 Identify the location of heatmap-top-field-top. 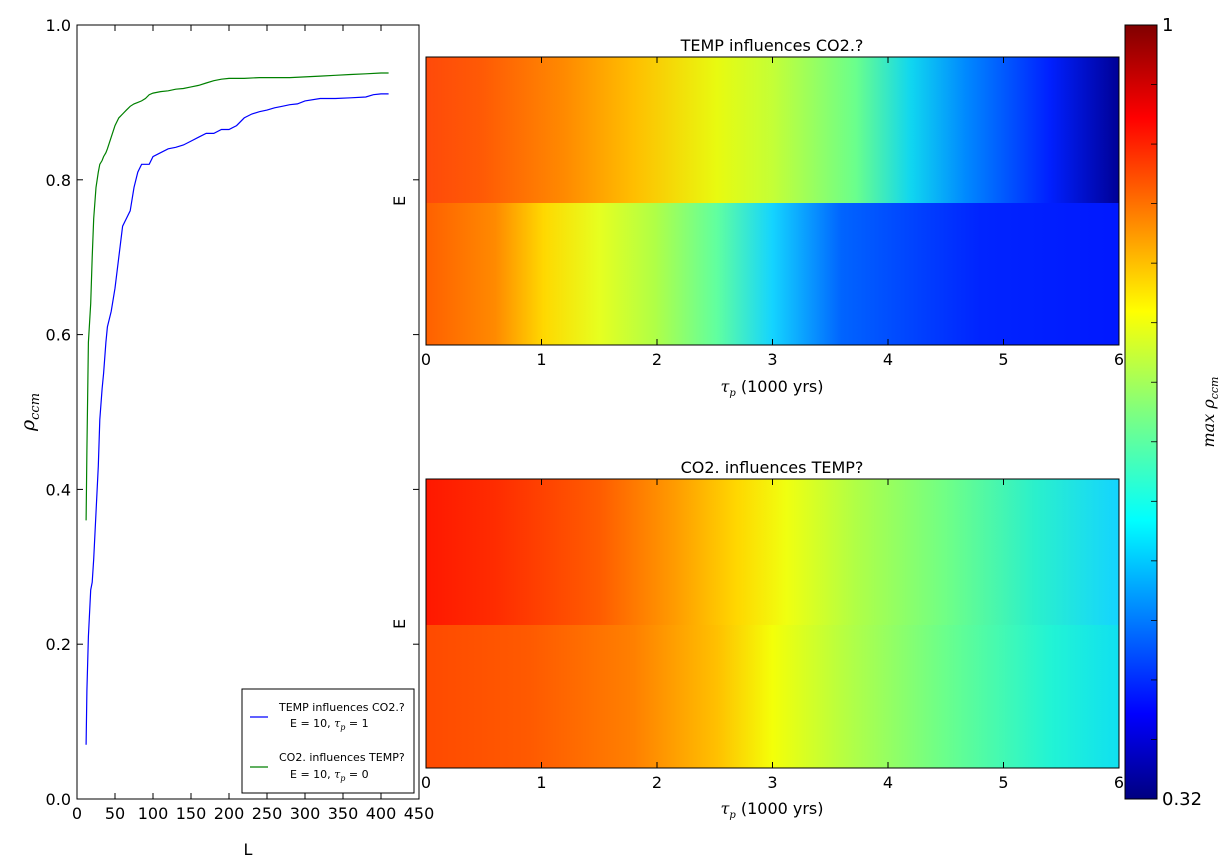
(772, 130).